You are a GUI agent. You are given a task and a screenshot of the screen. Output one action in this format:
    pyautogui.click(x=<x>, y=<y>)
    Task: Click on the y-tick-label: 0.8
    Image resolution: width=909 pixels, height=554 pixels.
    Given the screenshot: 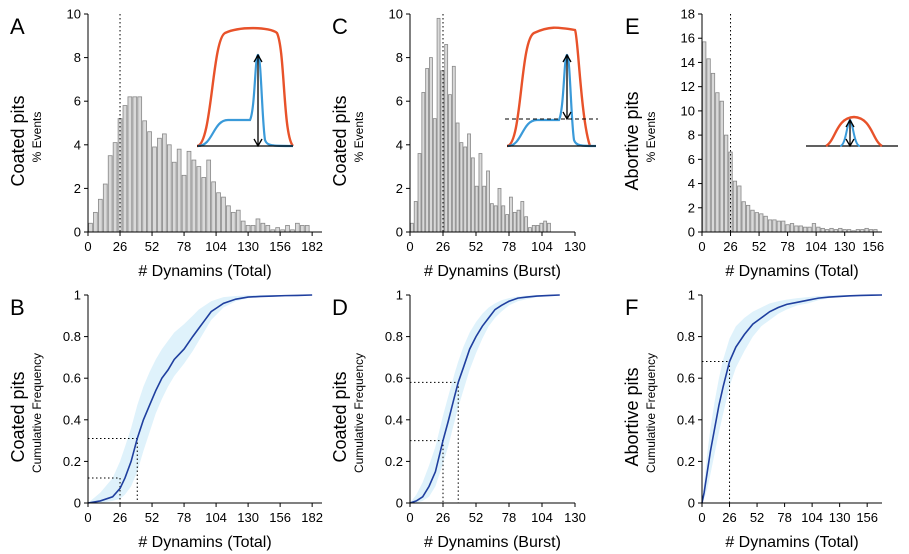 What is the action you would take?
    pyautogui.click(x=394, y=336)
    